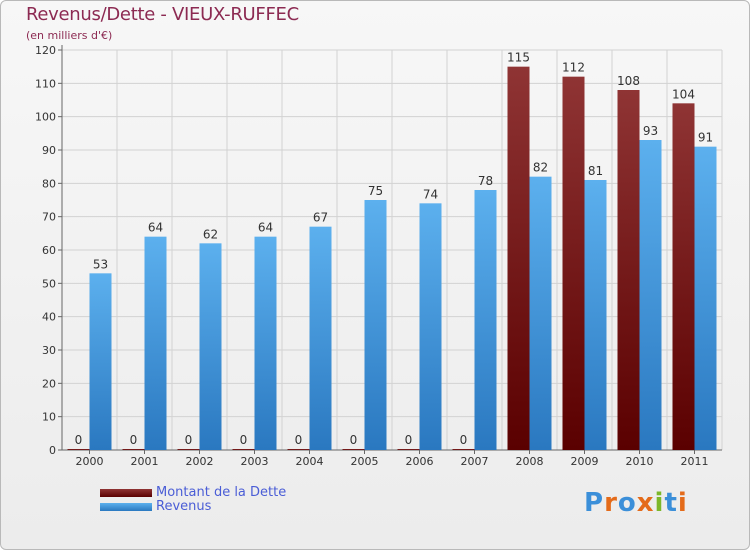 This screenshot has height=550, width=750. What do you see at coordinates (695, 461) in the screenshot?
I see `x-tick-label: 2011` at bounding box center [695, 461].